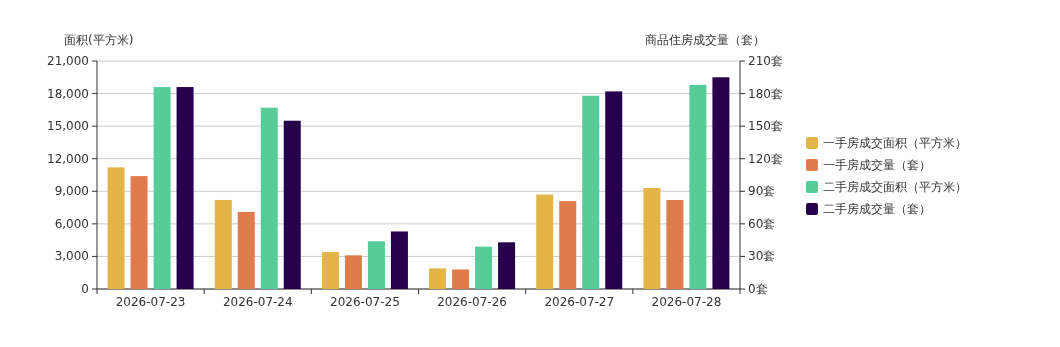 This screenshot has width=1060, height=347. Describe the element at coordinates (895, 143) in the screenshot. I see `legend-label: 一手房成交面积（平方米）` at that location.